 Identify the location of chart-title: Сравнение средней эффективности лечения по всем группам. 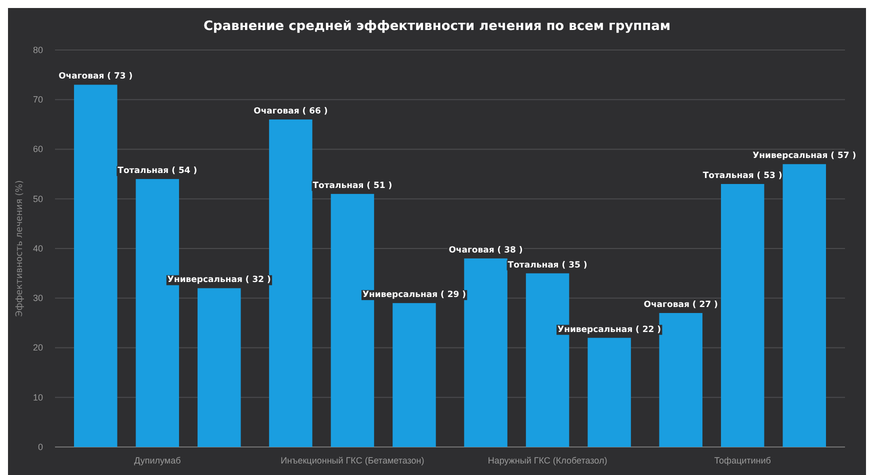
(437, 26).